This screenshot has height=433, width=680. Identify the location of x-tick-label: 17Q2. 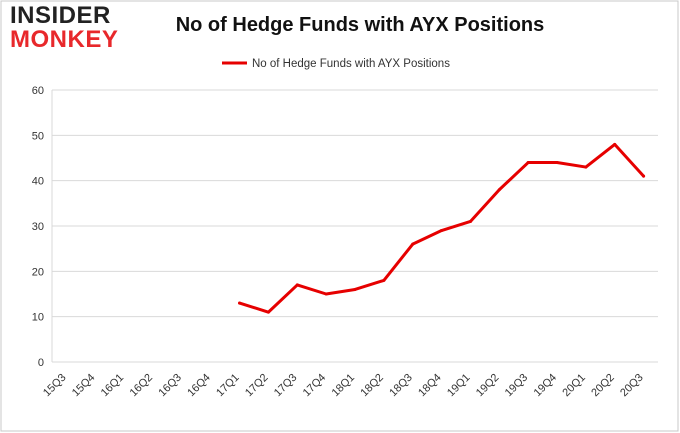
(257, 386).